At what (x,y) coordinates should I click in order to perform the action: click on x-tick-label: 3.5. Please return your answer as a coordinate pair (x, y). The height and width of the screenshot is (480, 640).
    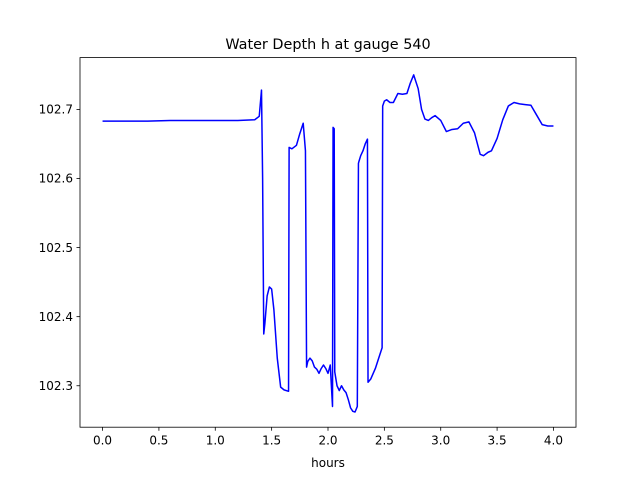
    Looking at the image, I should click on (497, 441).